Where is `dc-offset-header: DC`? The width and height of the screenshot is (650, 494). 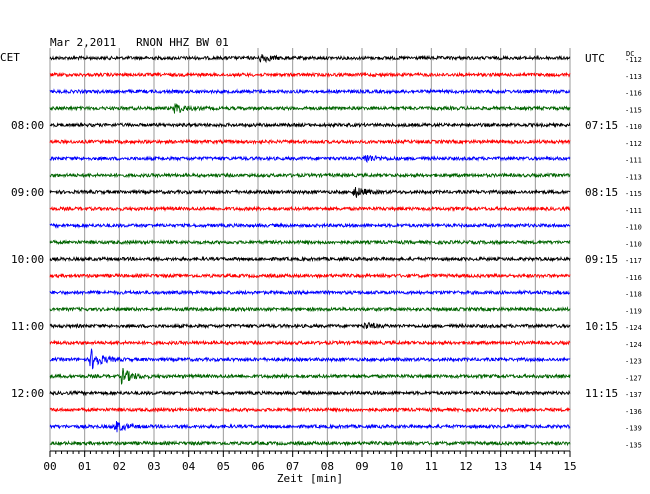 dc-offset-header: DC is located at coordinates (630, 54).